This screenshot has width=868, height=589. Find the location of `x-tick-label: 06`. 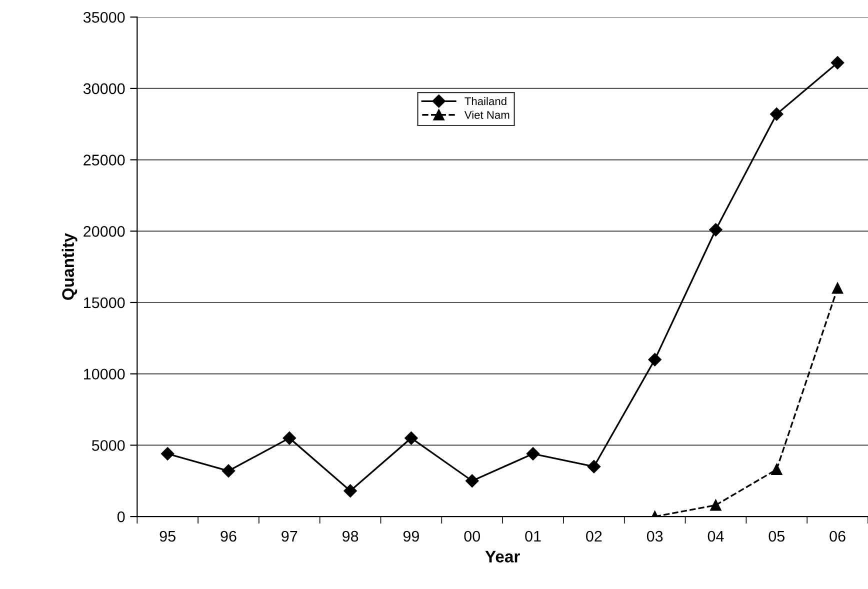

x-tick-label: 06 is located at coordinates (838, 536).